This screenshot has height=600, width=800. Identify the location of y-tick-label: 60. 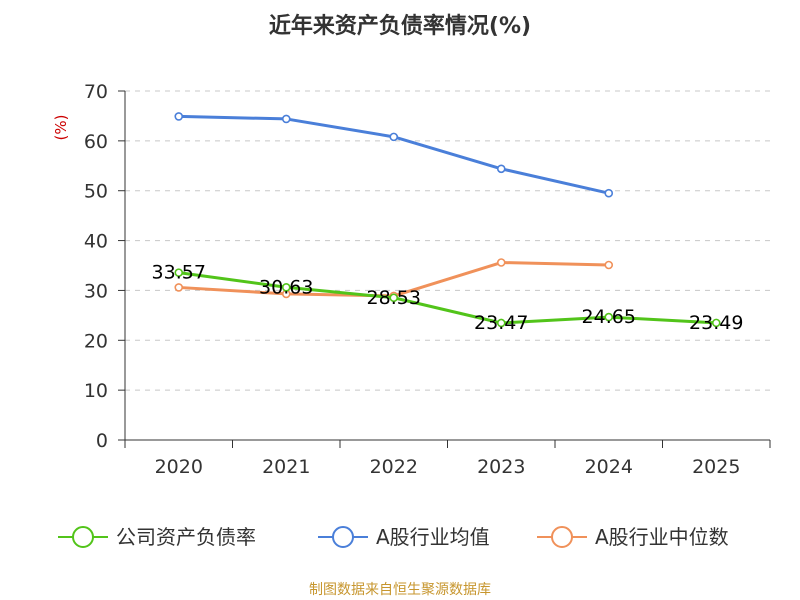
(96, 142).